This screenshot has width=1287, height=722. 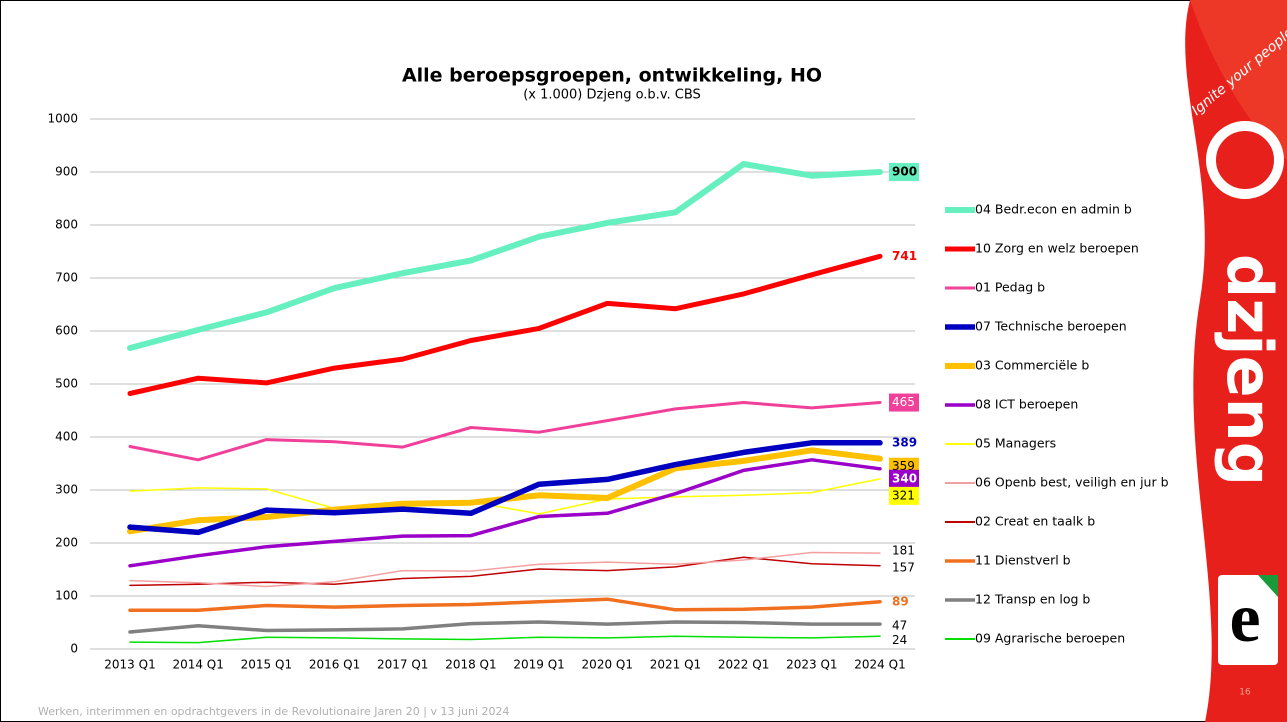 I want to click on end-label: 321, so click(x=903, y=495).